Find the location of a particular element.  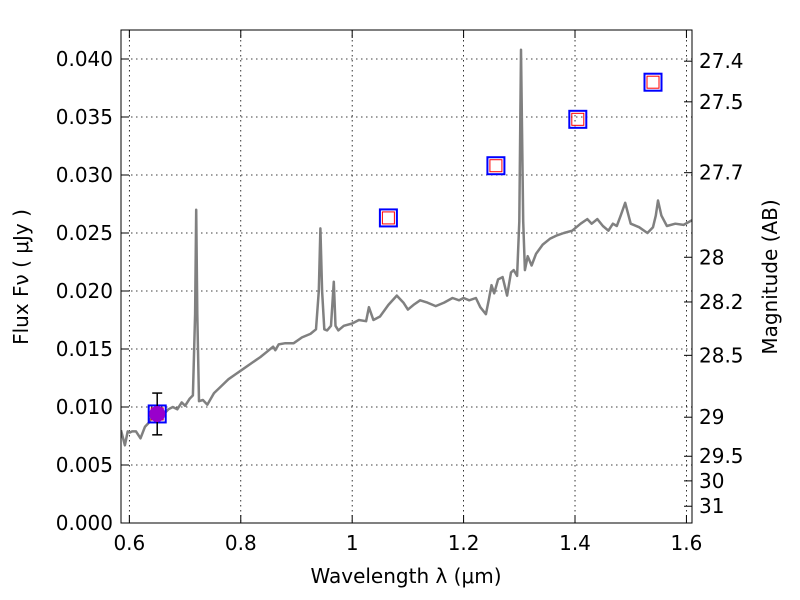

y-tick-label: 0.035 is located at coordinates (84, 117).